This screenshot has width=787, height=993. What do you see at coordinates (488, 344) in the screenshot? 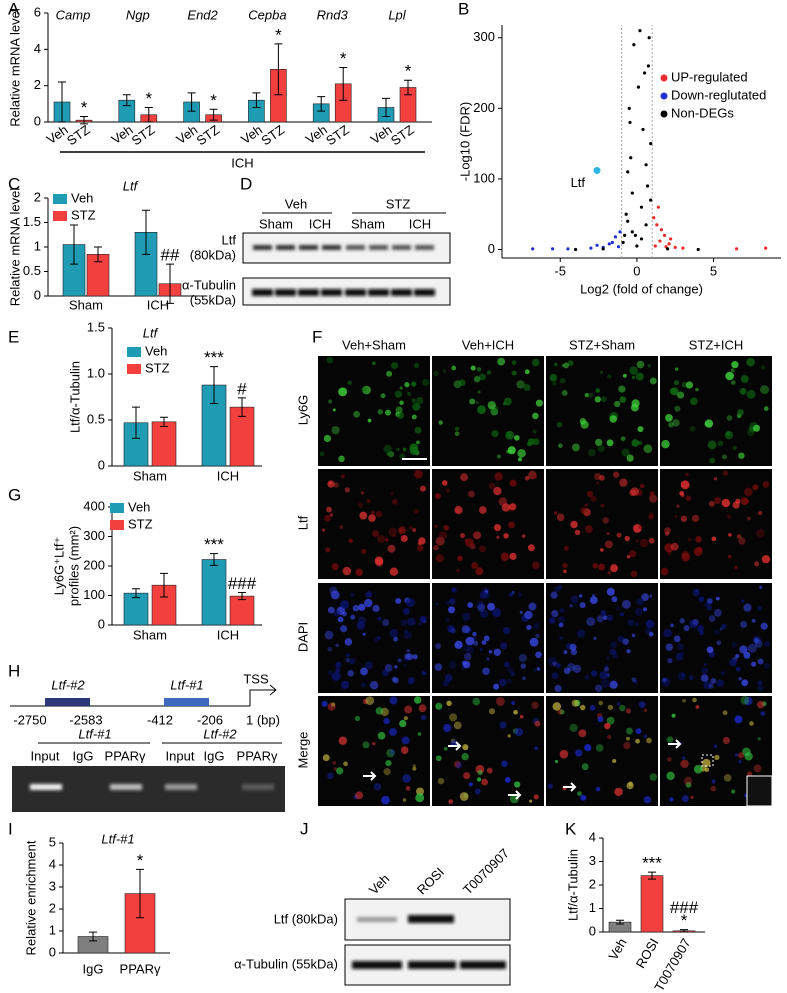
I see `column-label: Veh+ICH` at bounding box center [488, 344].